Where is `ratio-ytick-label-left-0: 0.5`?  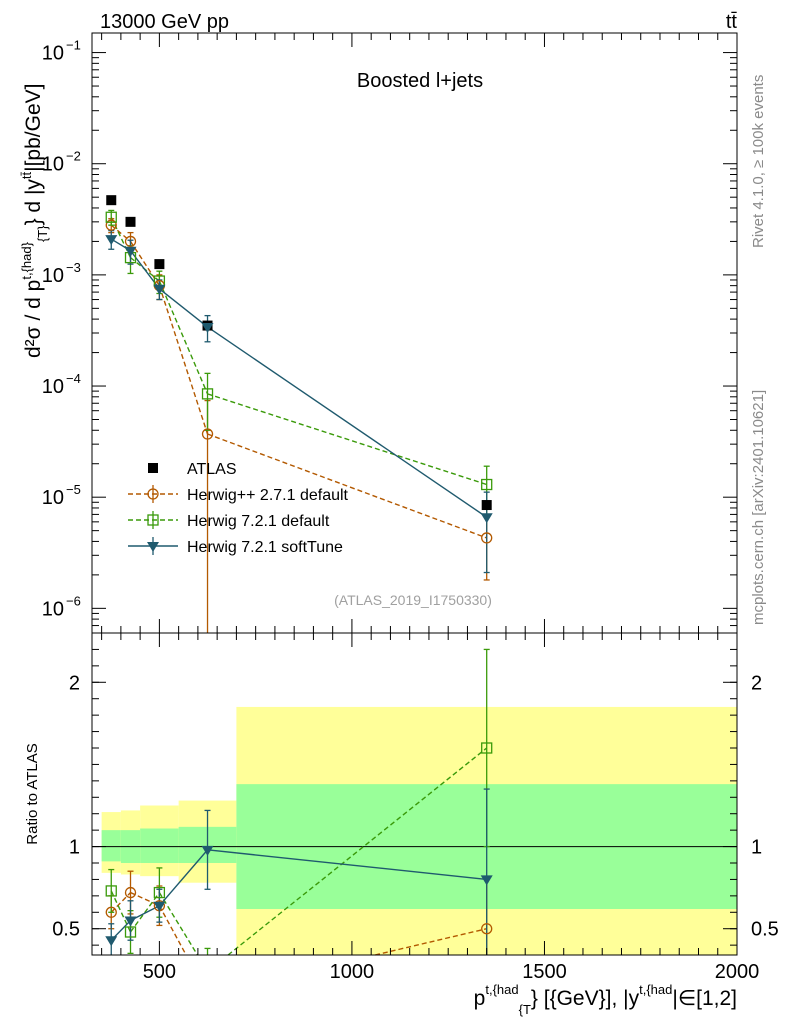
ratio-ytick-label-left-0: 0.5 is located at coordinates (66, 930).